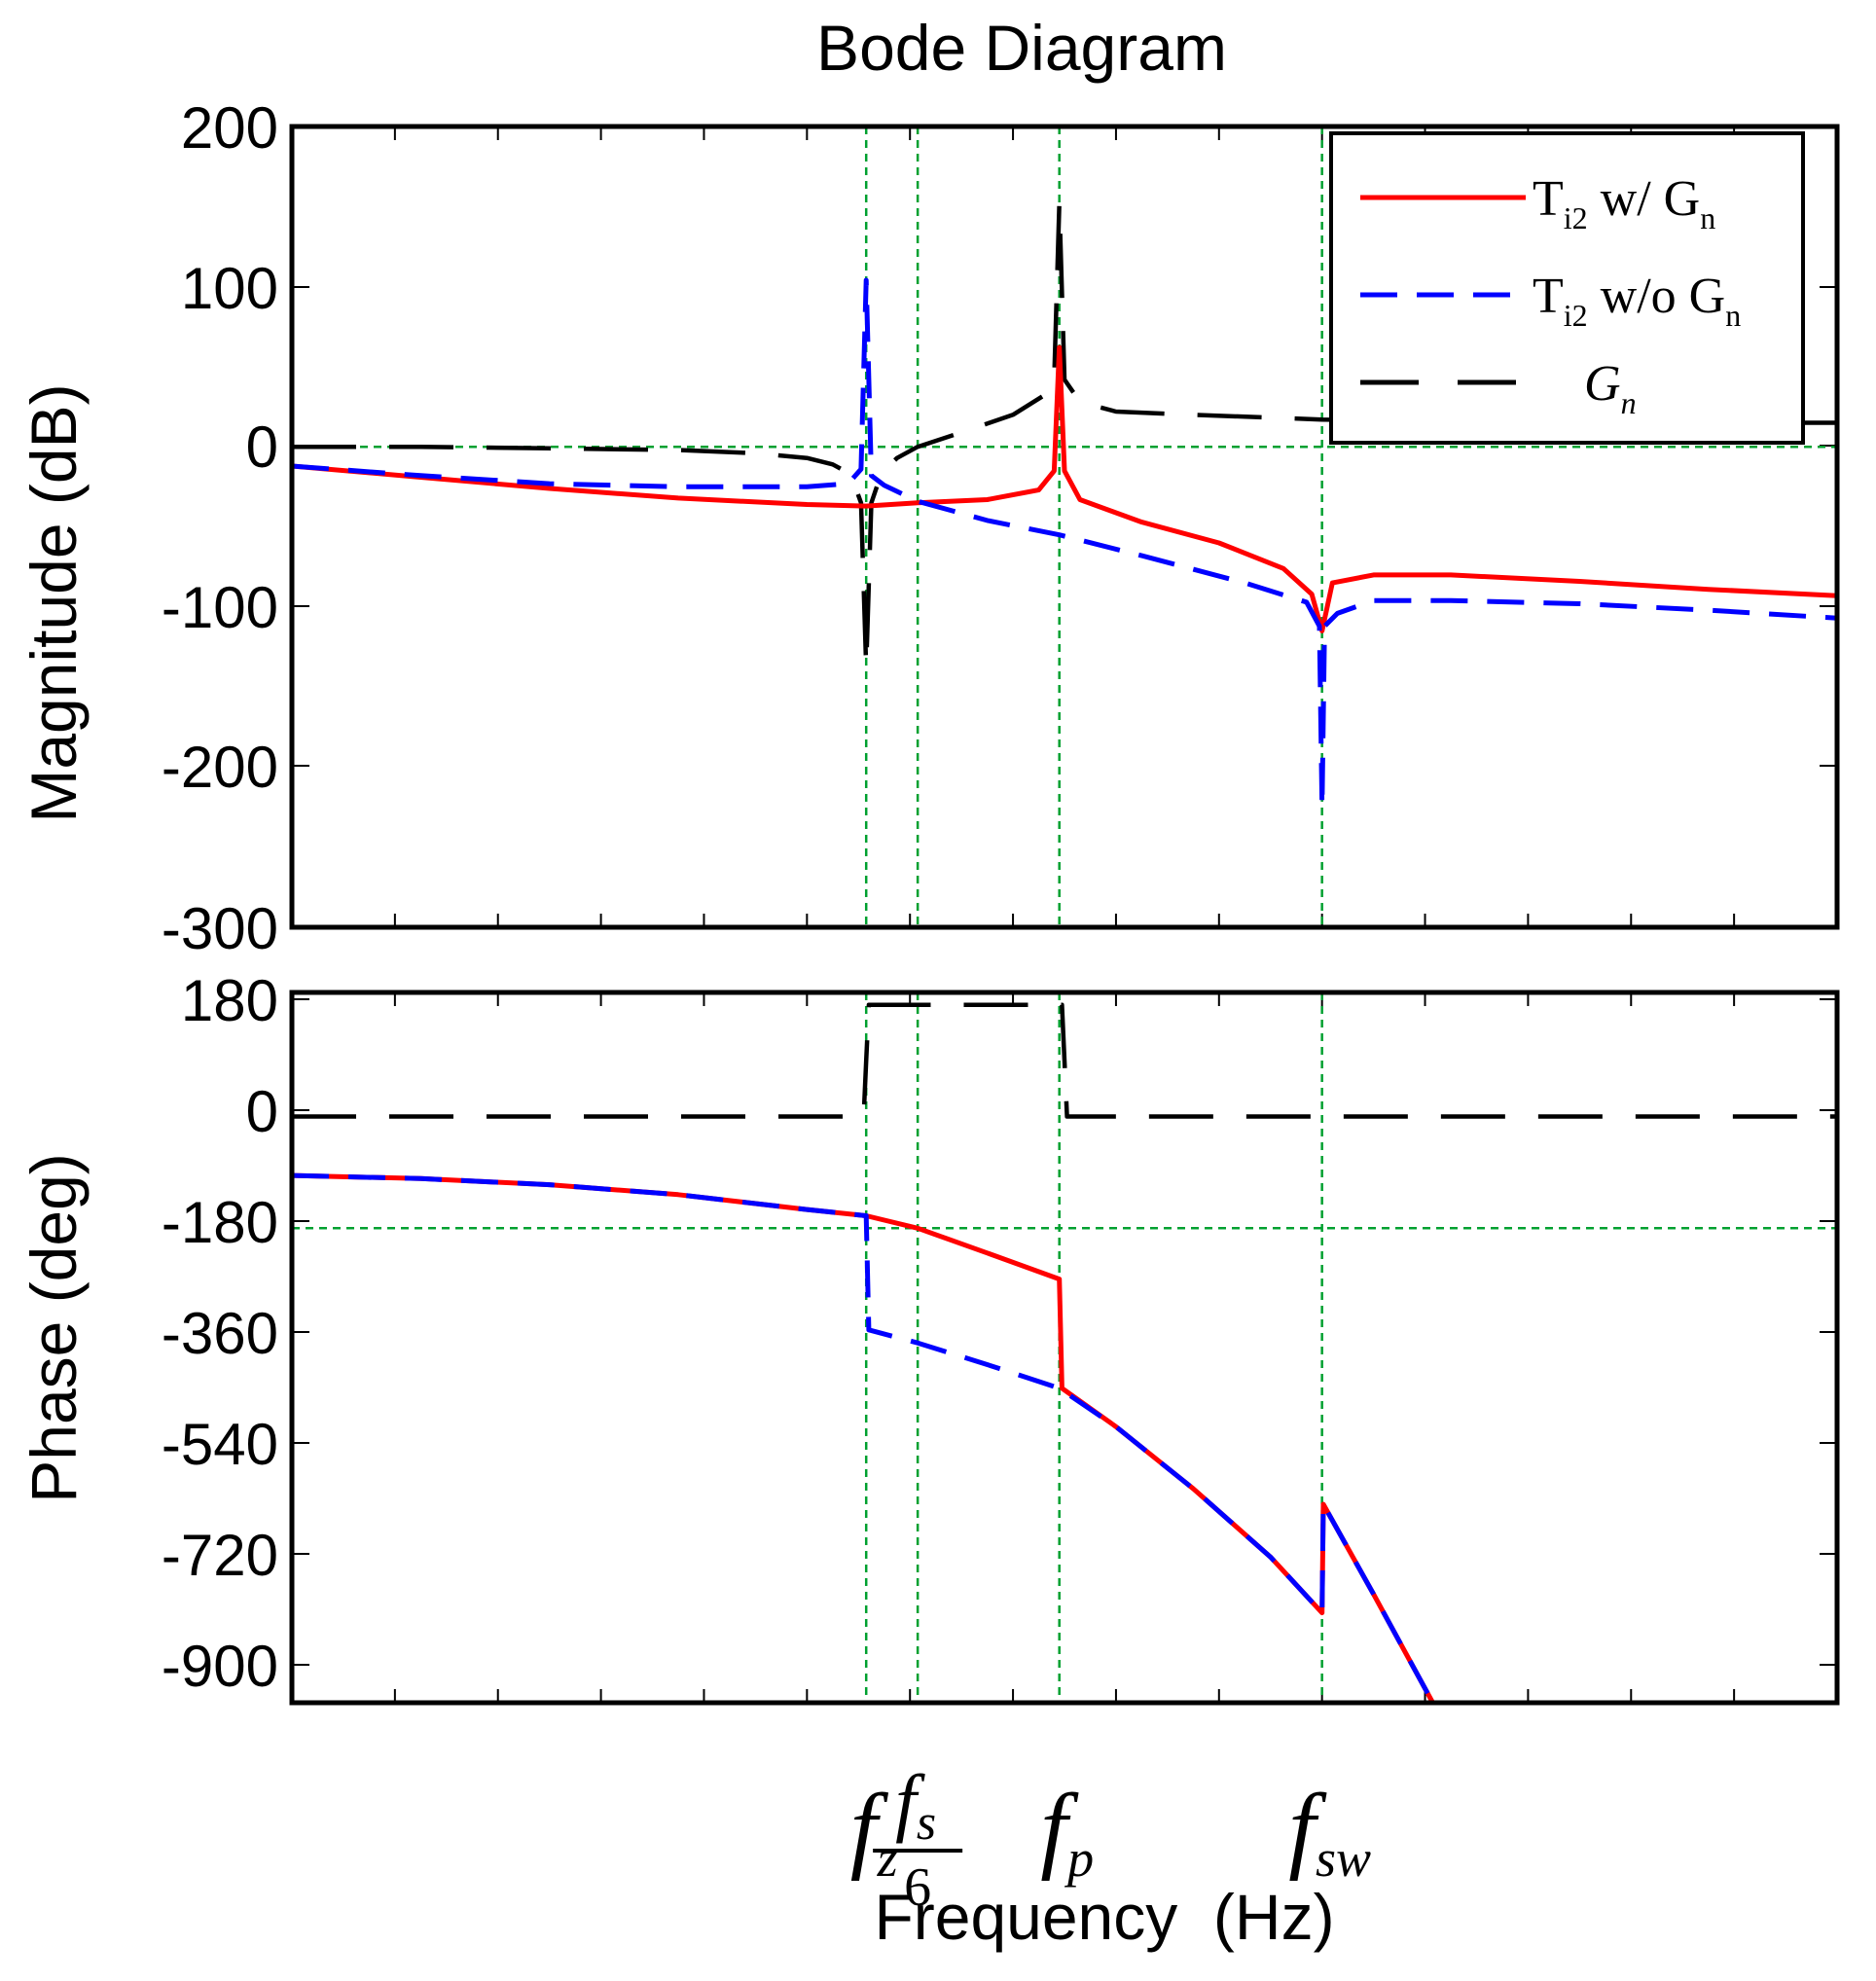 This screenshot has height=1981, width=1876. I want to click on mag-ytick-label: -300, so click(220, 929).